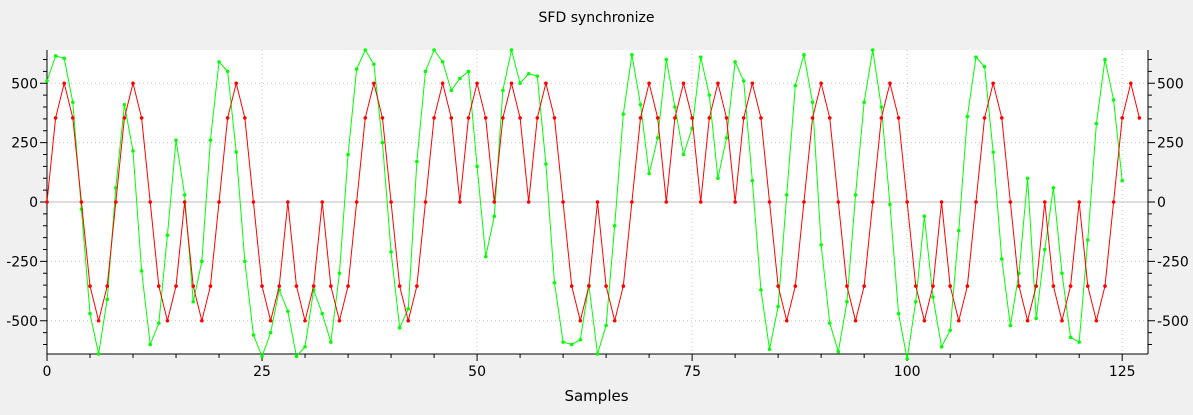  Describe the element at coordinates (692, 372) in the screenshot. I see `x-tick-label: 75` at that location.